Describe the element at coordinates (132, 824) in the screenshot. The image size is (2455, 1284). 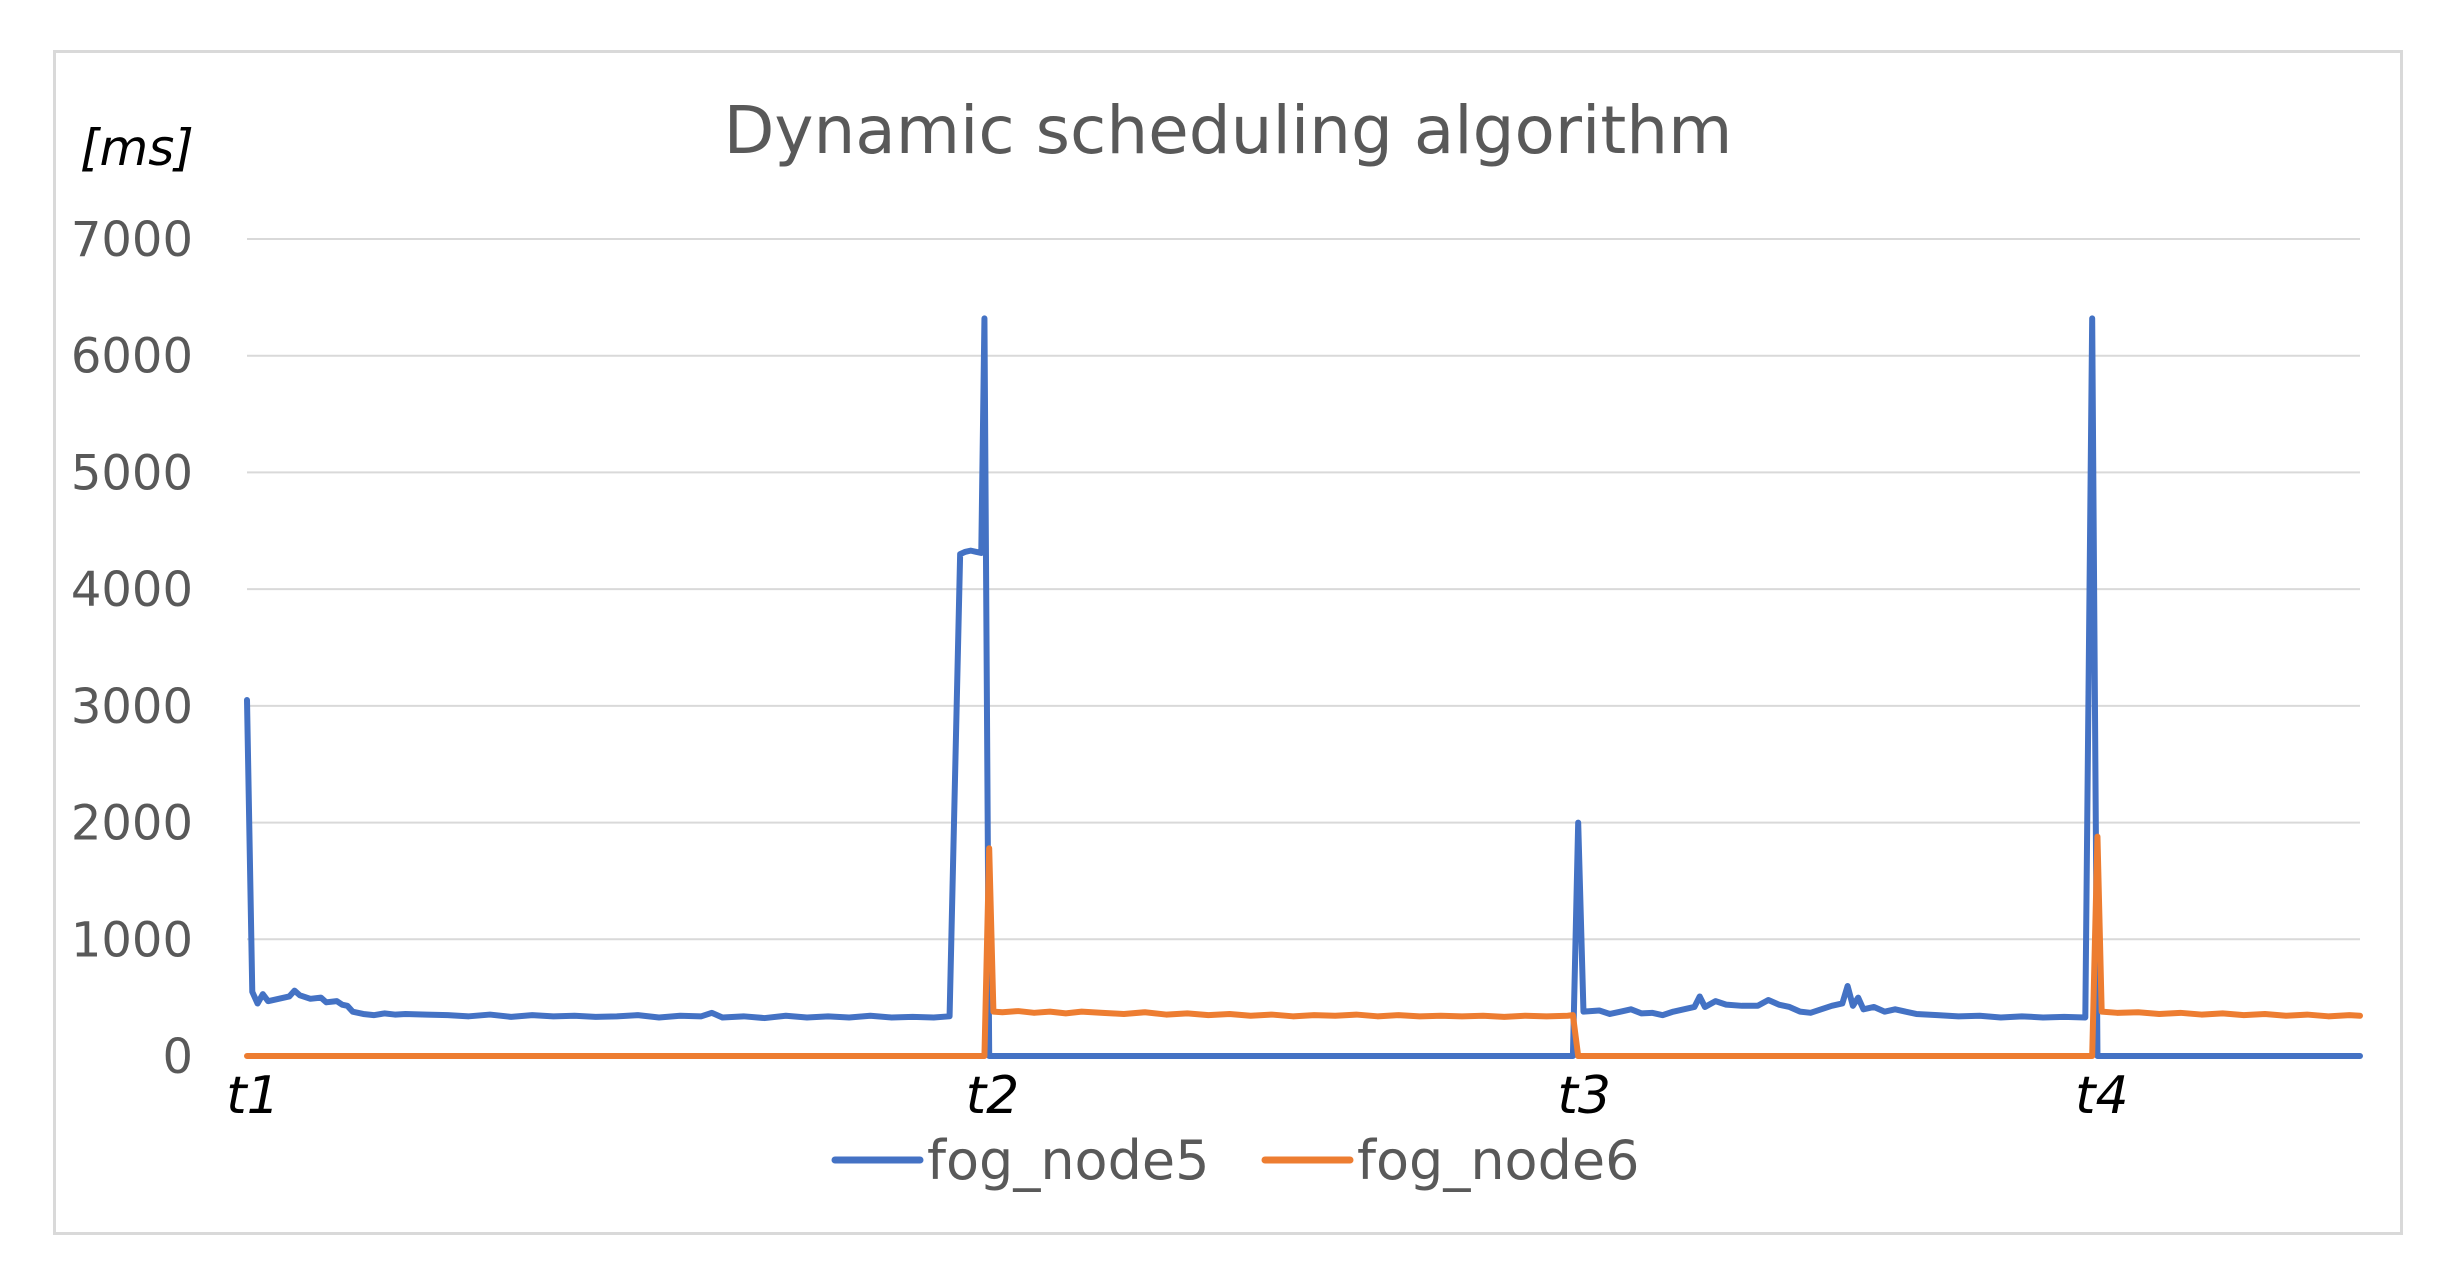
I see `y-tick-label-2000: 2000` at that location.